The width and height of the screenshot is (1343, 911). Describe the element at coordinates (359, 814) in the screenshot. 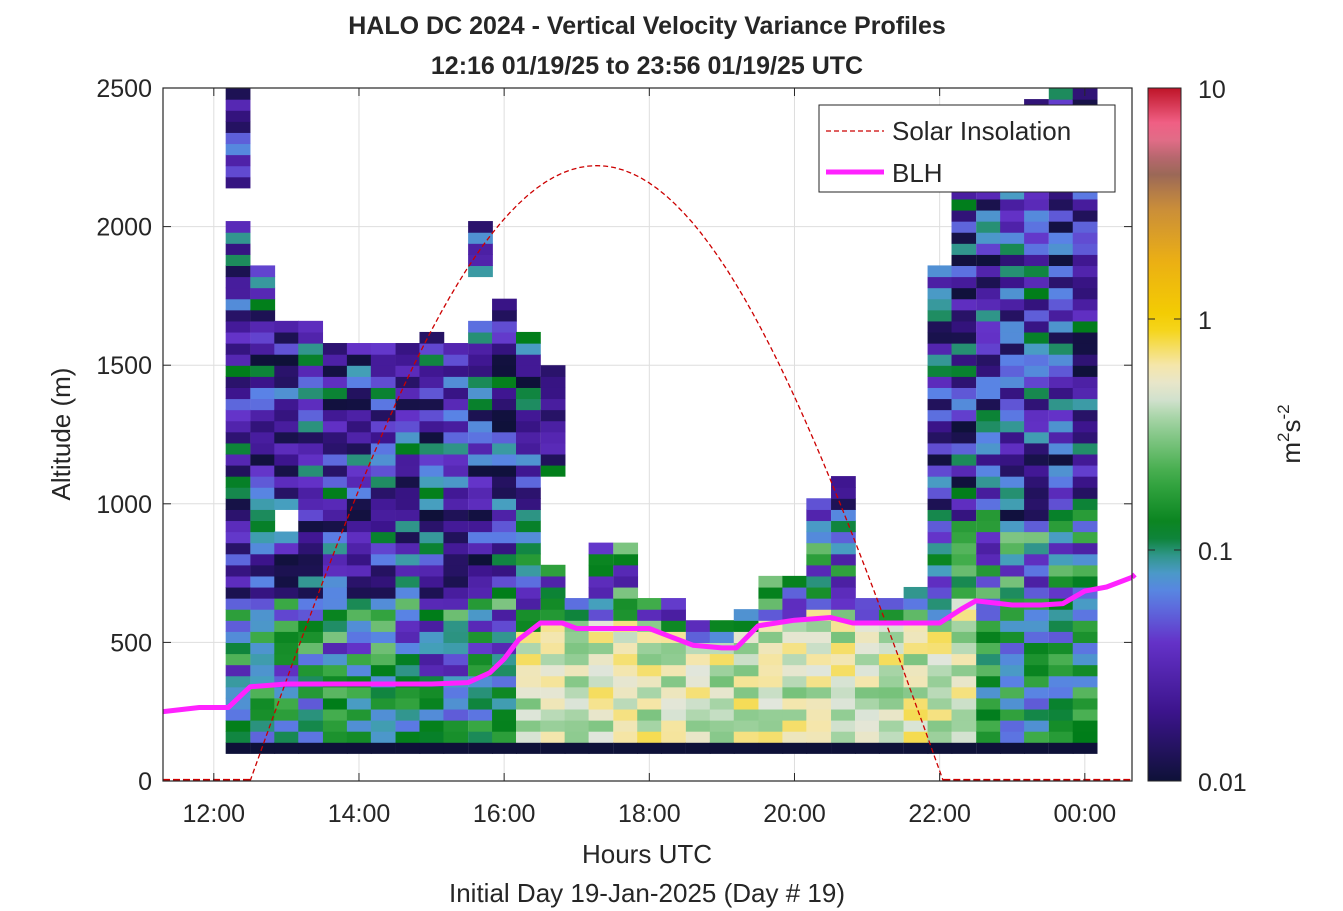

I see `x-tick-label: 14:00` at that location.